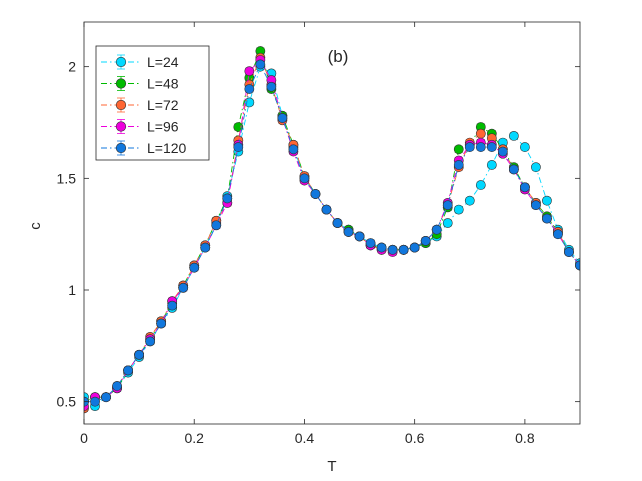  Describe the element at coordinates (35, 226) in the screenshot. I see `y-axis-label: c` at that location.